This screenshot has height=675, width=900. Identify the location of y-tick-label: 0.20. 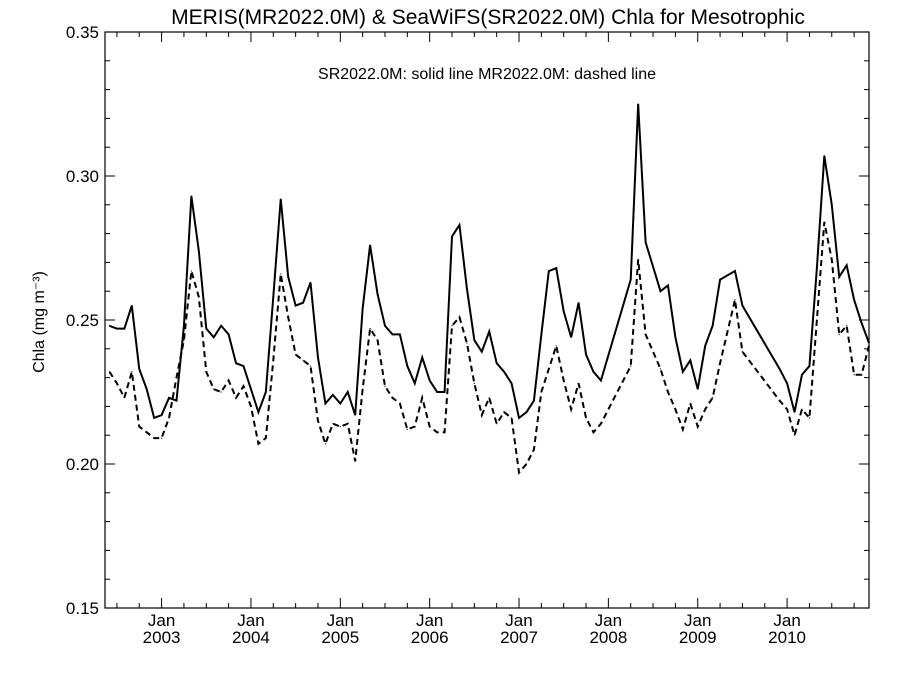
(82, 464).